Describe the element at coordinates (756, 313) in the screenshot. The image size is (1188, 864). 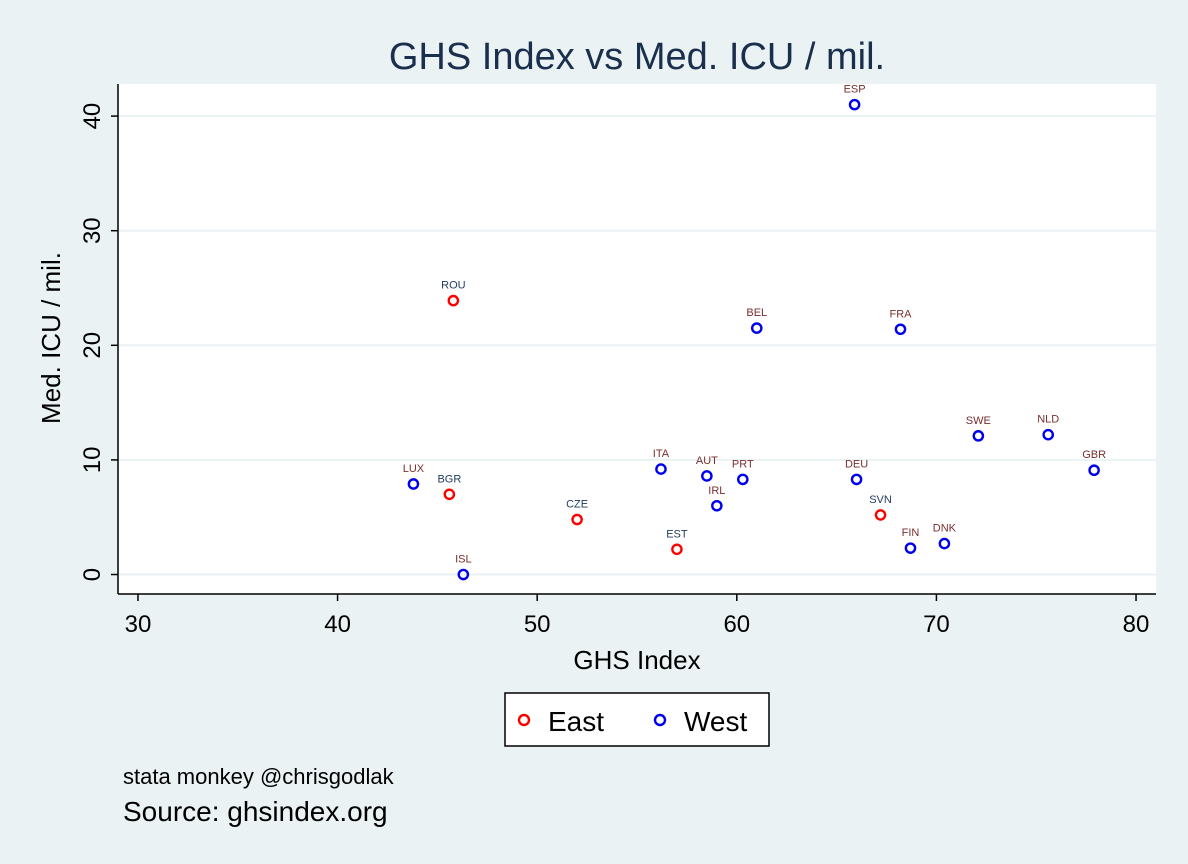
I see `point-label-bel: BEL` at that location.